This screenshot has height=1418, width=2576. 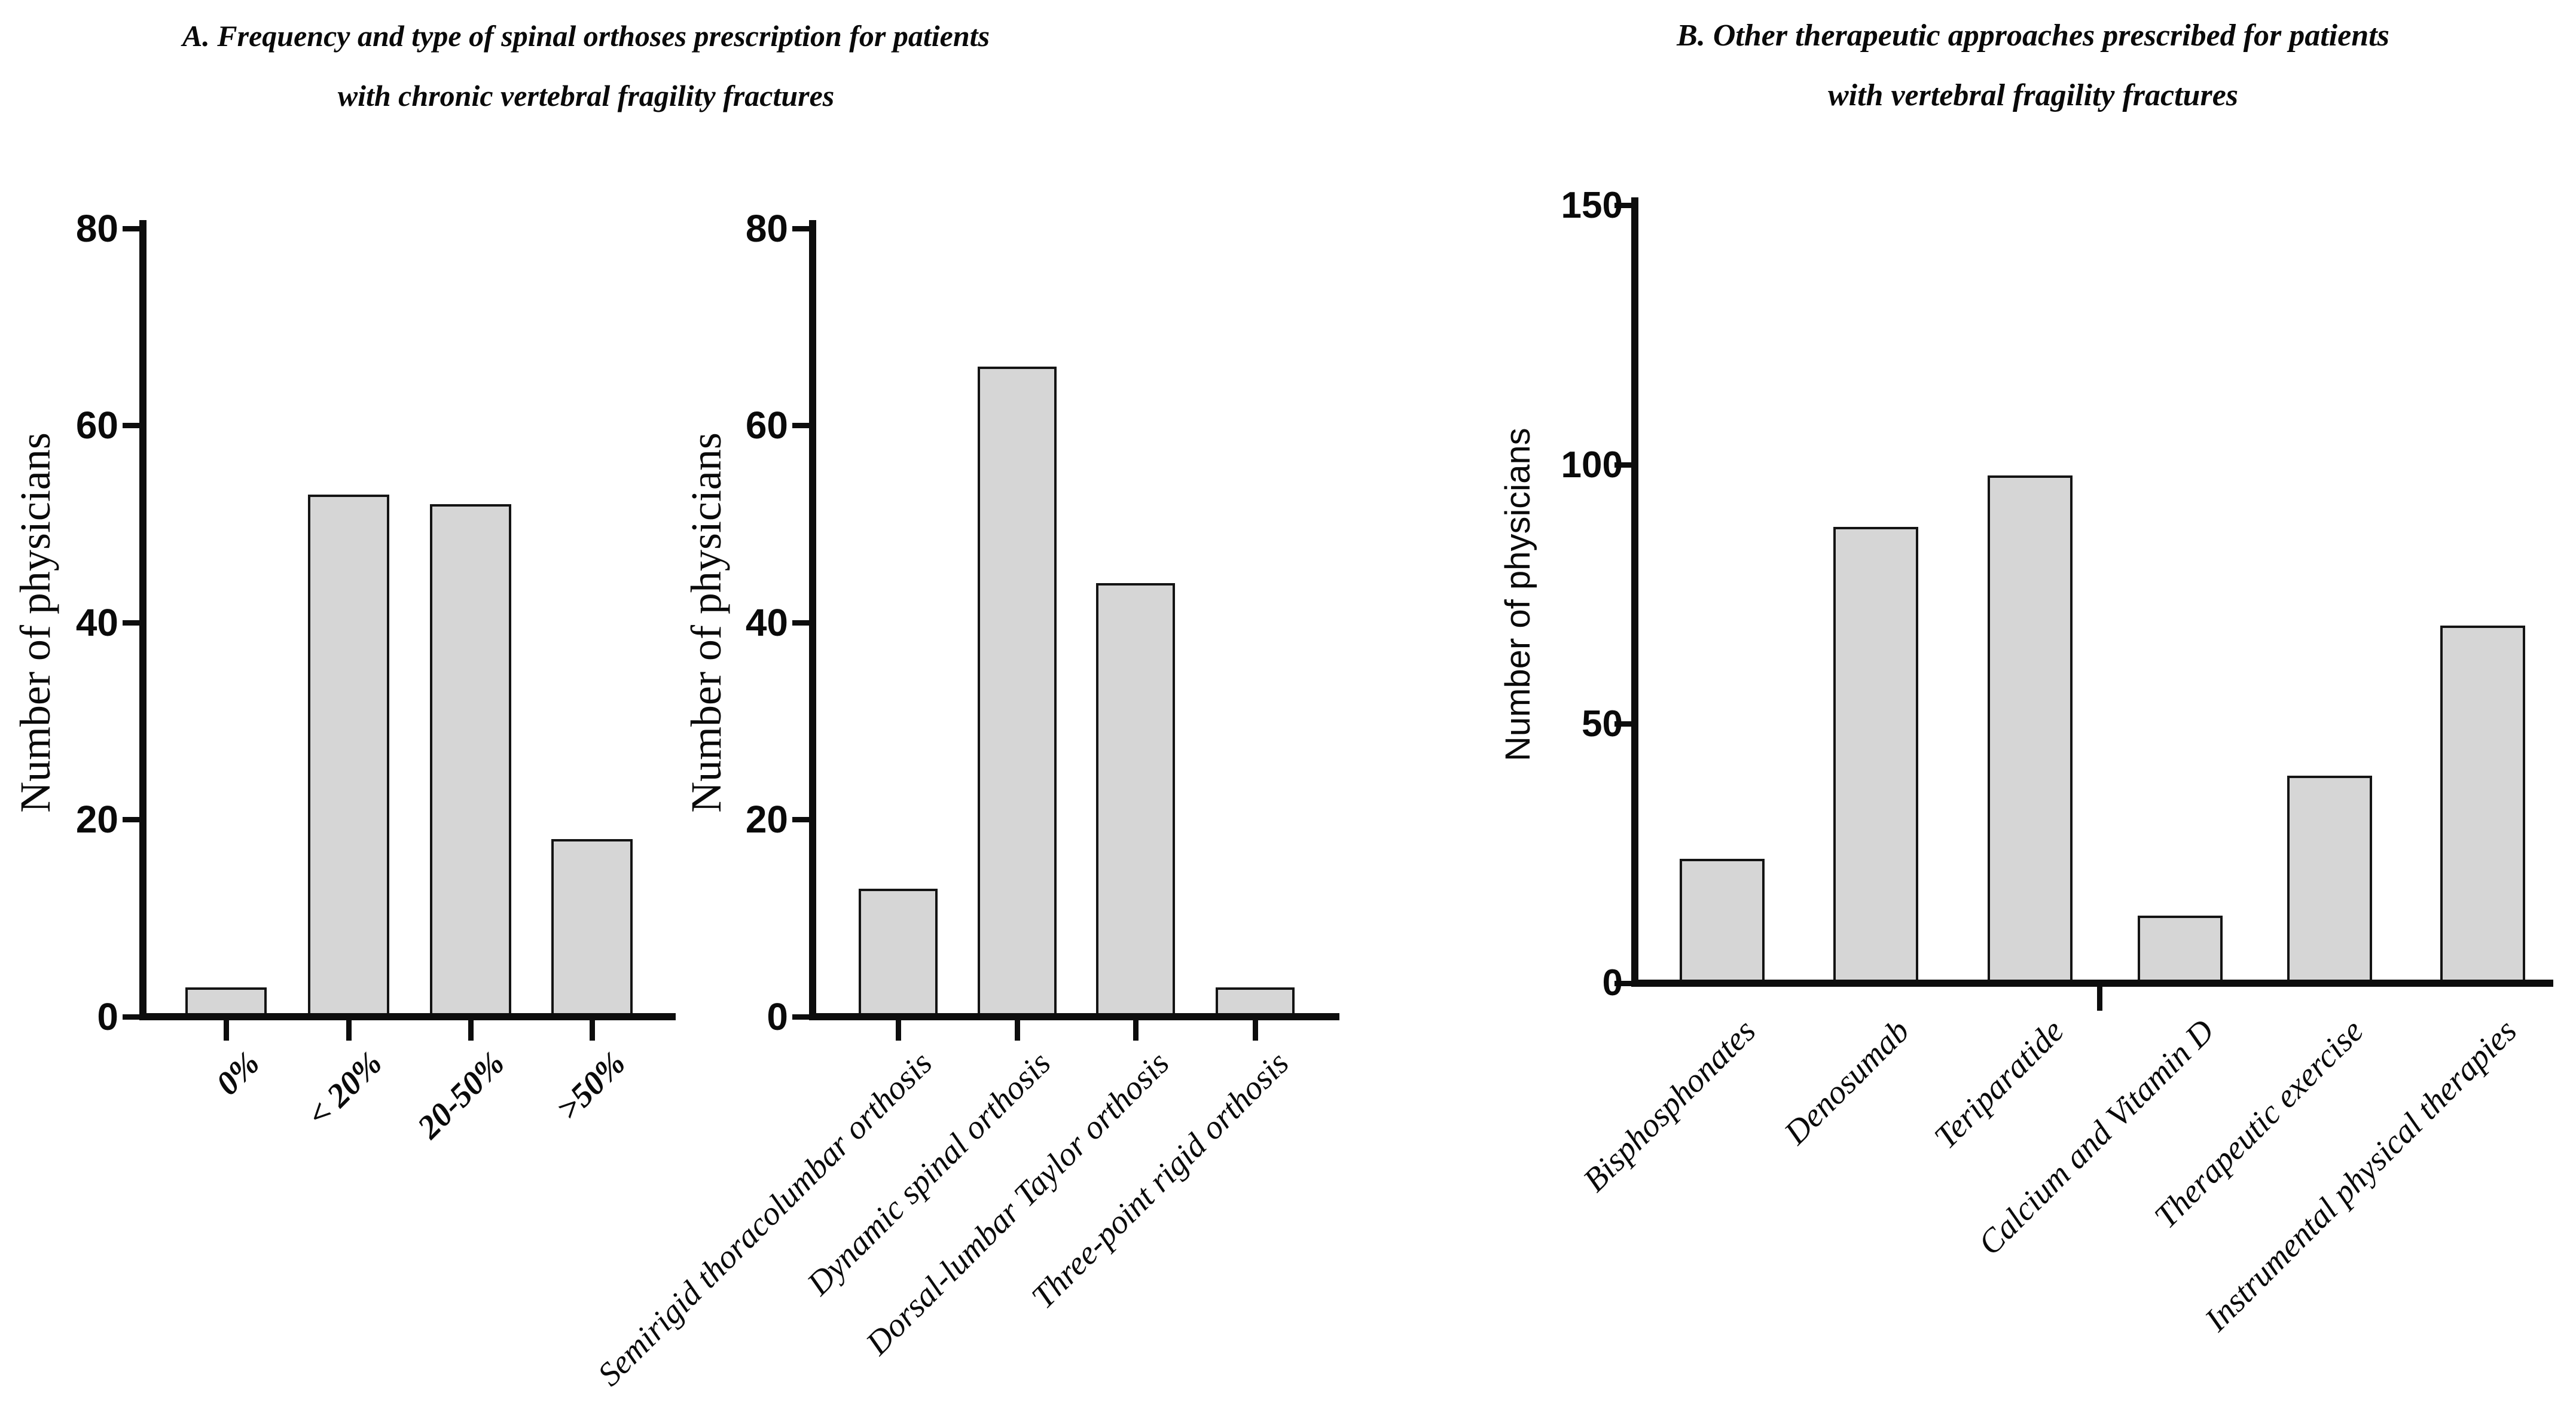 What do you see at coordinates (1592, 206) in the screenshot?
I see `y-tick-label: 150` at bounding box center [1592, 206].